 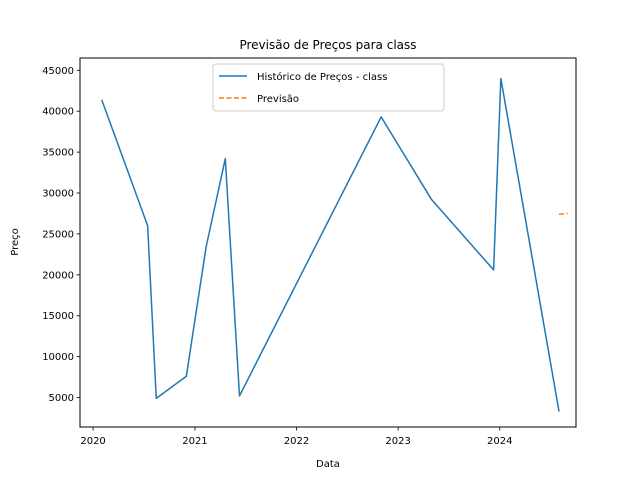 I want to click on y-tick-label-5: 30000, so click(x=58, y=194).